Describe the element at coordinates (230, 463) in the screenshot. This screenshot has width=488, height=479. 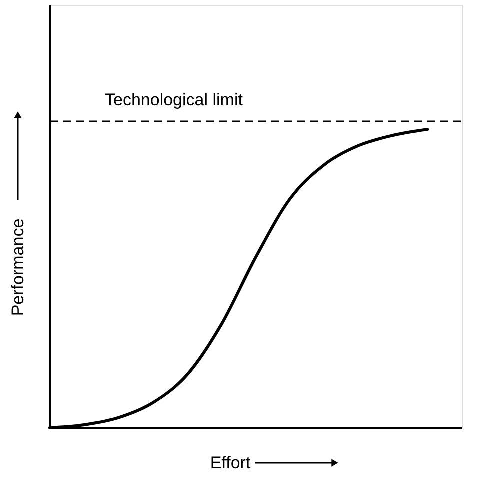
I see `x-axis-title: Effort` at that location.